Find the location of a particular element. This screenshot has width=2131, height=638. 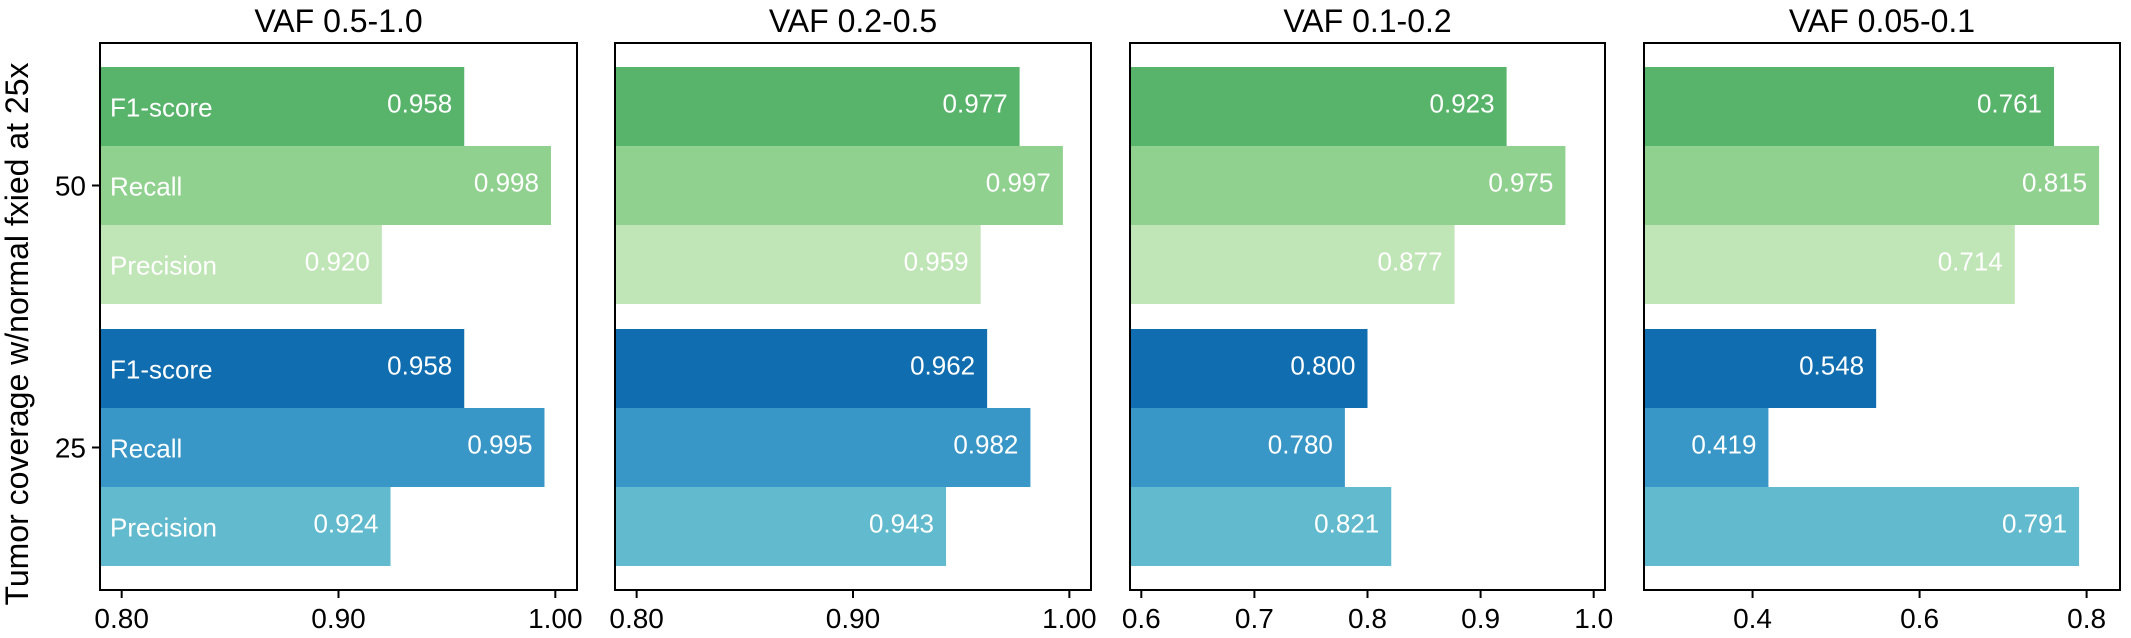

bar-value-label: 0.962 is located at coordinates (942, 366).